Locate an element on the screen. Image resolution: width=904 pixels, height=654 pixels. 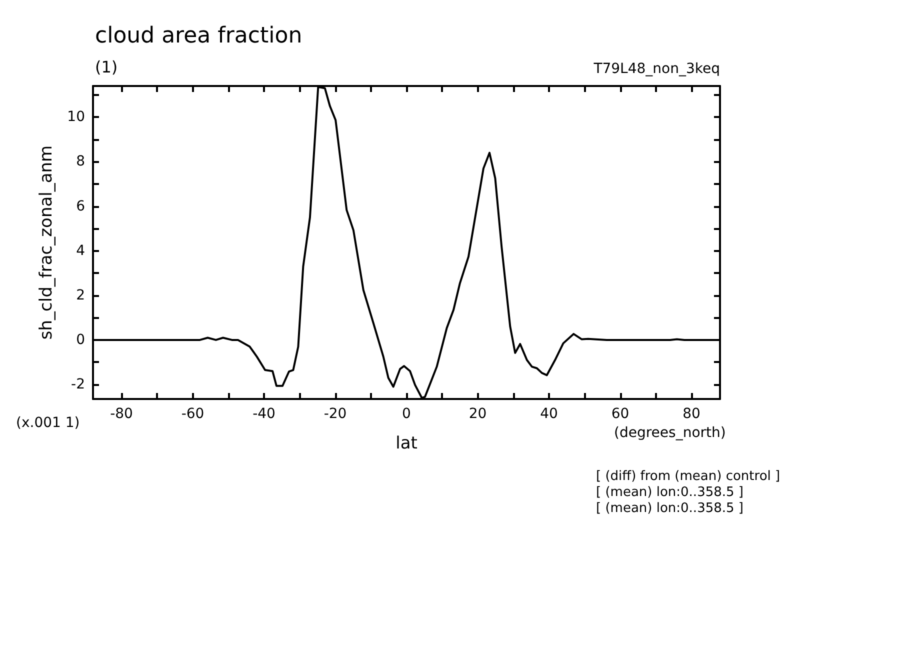
x-axis-title: lat is located at coordinates (407, 444).